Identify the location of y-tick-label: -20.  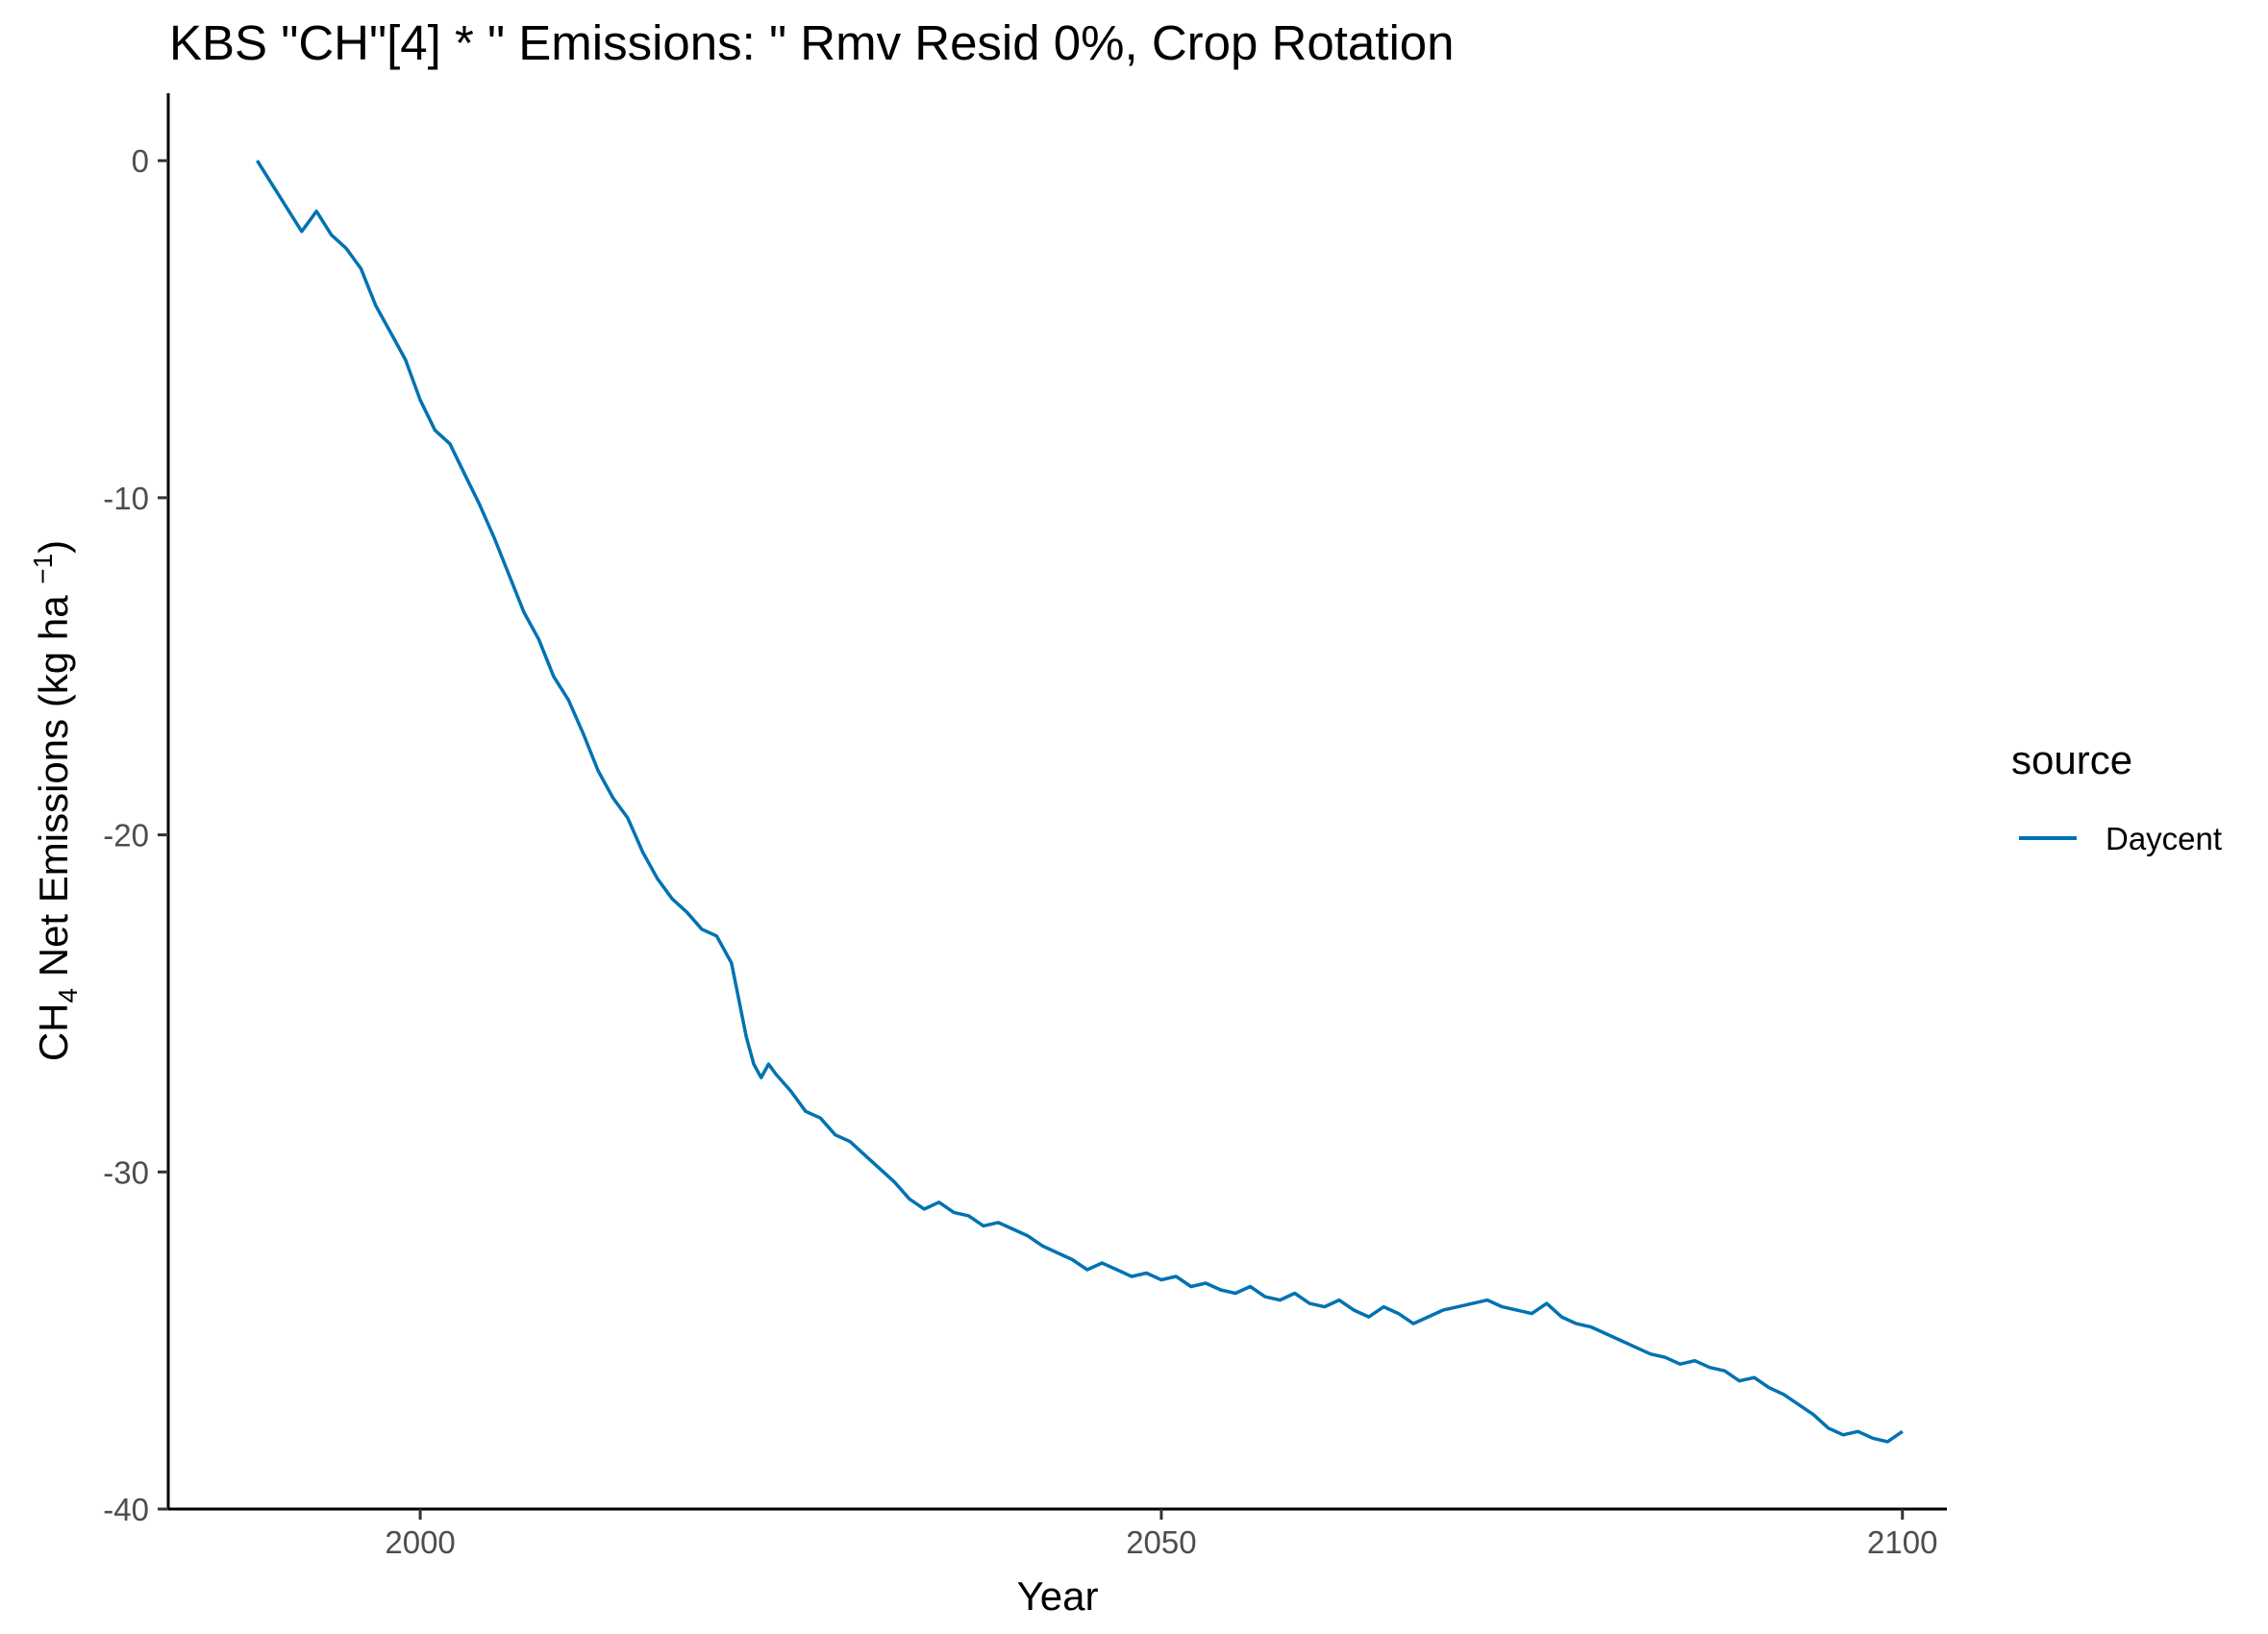
(126, 836).